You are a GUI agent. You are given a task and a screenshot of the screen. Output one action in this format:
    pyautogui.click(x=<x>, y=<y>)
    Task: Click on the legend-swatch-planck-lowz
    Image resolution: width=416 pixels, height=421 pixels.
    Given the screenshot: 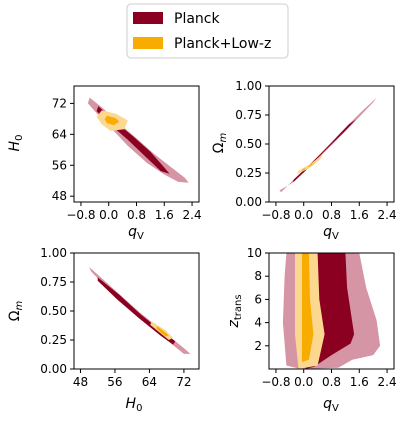 What is the action you would take?
    pyautogui.click(x=148, y=43)
    